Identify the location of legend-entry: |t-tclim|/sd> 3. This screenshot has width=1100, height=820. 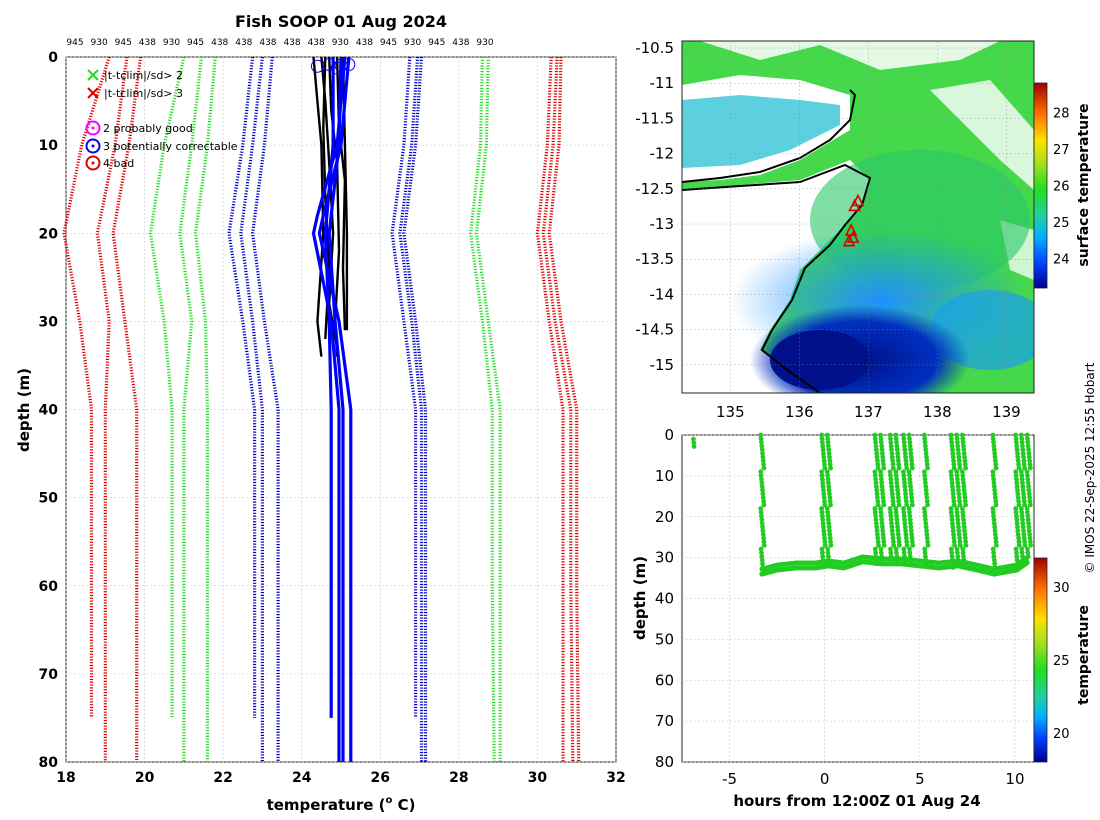
(143, 93).